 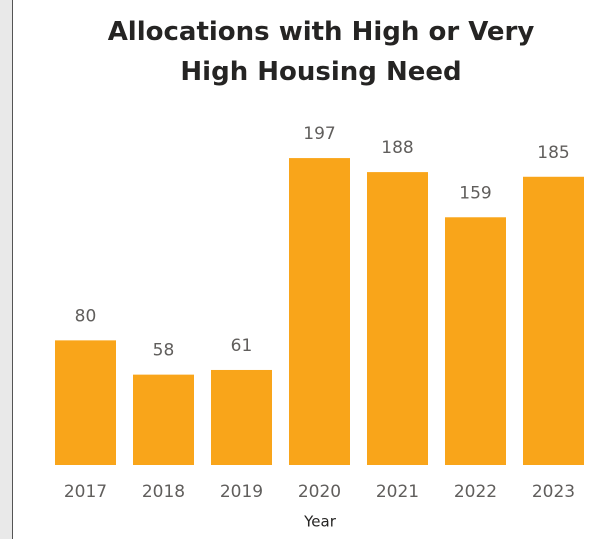 What do you see at coordinates (319, 492) in the screenshot?
I see `x-tick-label: 2020` at bounding box center [319, 492].